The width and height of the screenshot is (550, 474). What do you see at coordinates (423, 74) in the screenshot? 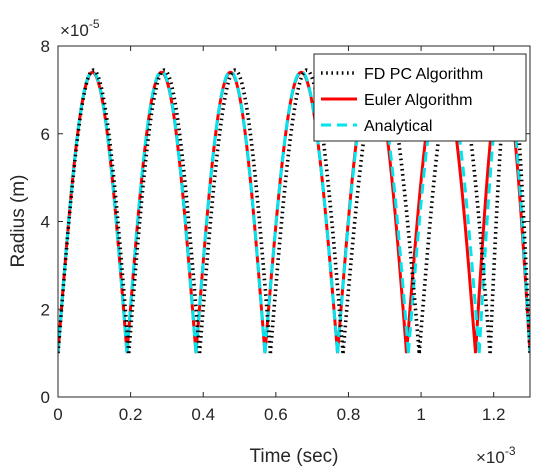
I see `legend-label-fd-pc-algorithm: FD PC Algorithm` at bounding box center [423, 74].